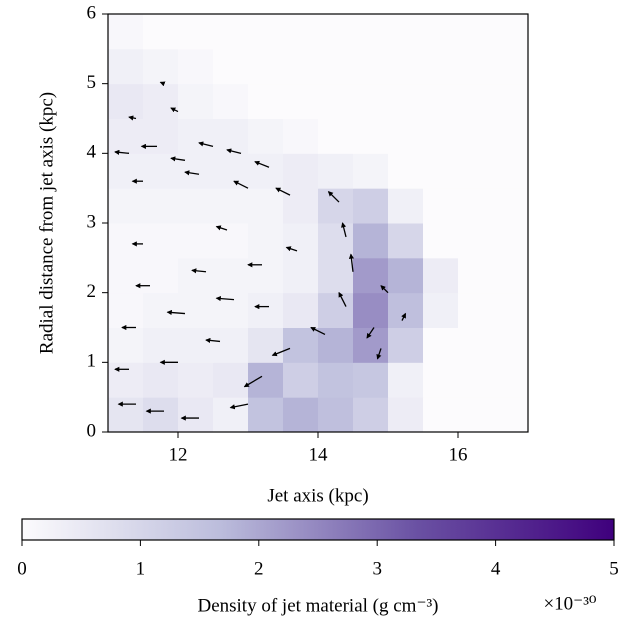 The image size is (644, 630). What do you see at coordinates (318, 529) in the screenshot?
I see `colorbar` at bounding box center [318, 529].